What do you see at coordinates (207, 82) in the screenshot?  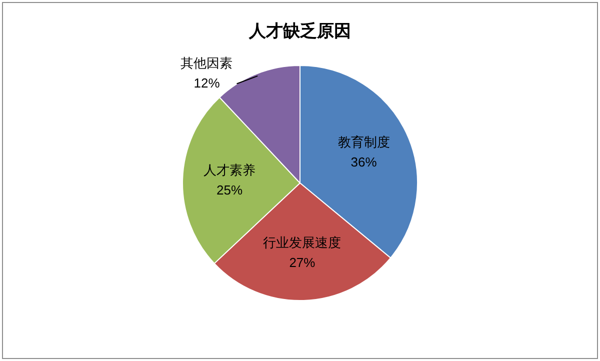 I see `data-label: 12%` at bounding box center [207, 82].